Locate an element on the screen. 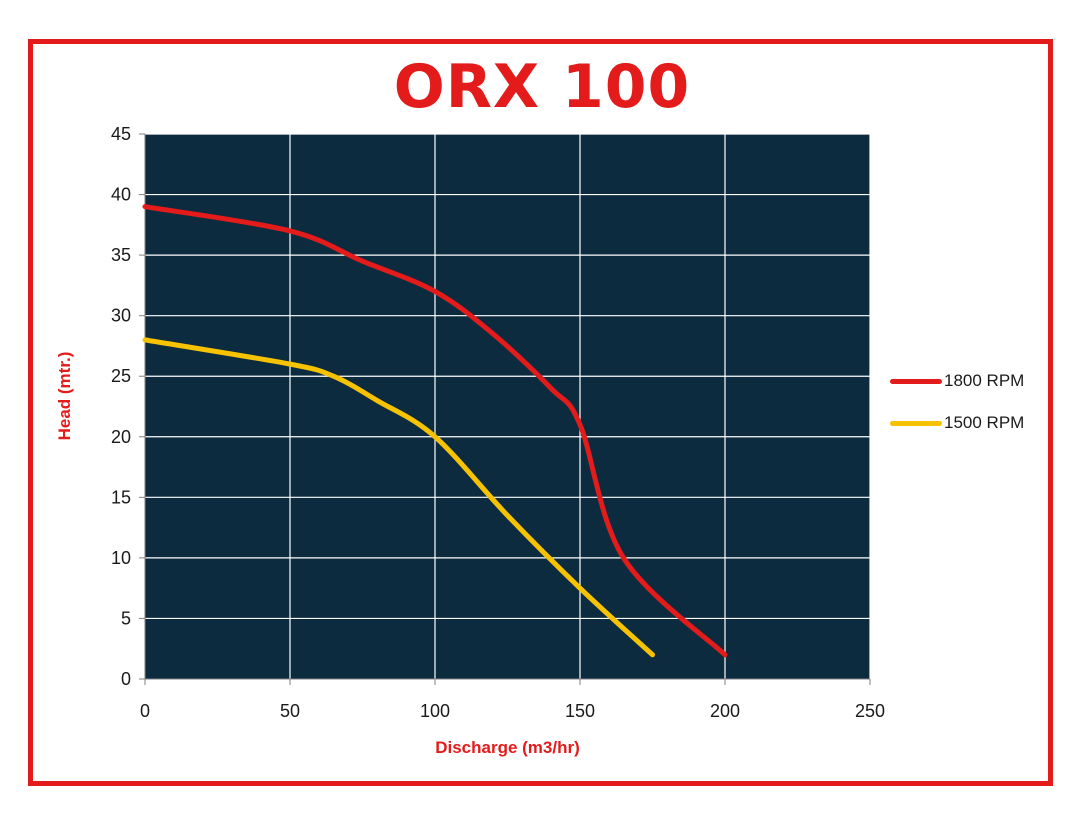 The height and width of the screenshot is (815, 1084). legend-item-1800: 1800 RPM is located at coordinates (957, 381).